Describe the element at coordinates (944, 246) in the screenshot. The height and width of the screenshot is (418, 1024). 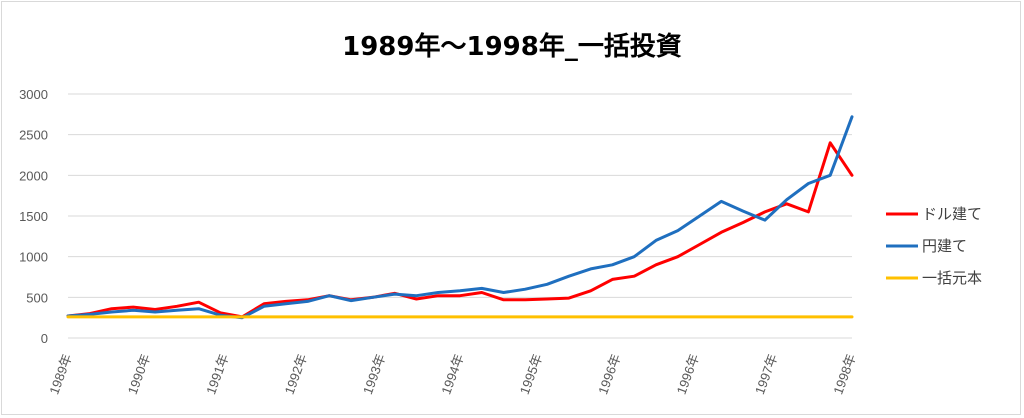
I see `legend-label: 円建て` at that location.